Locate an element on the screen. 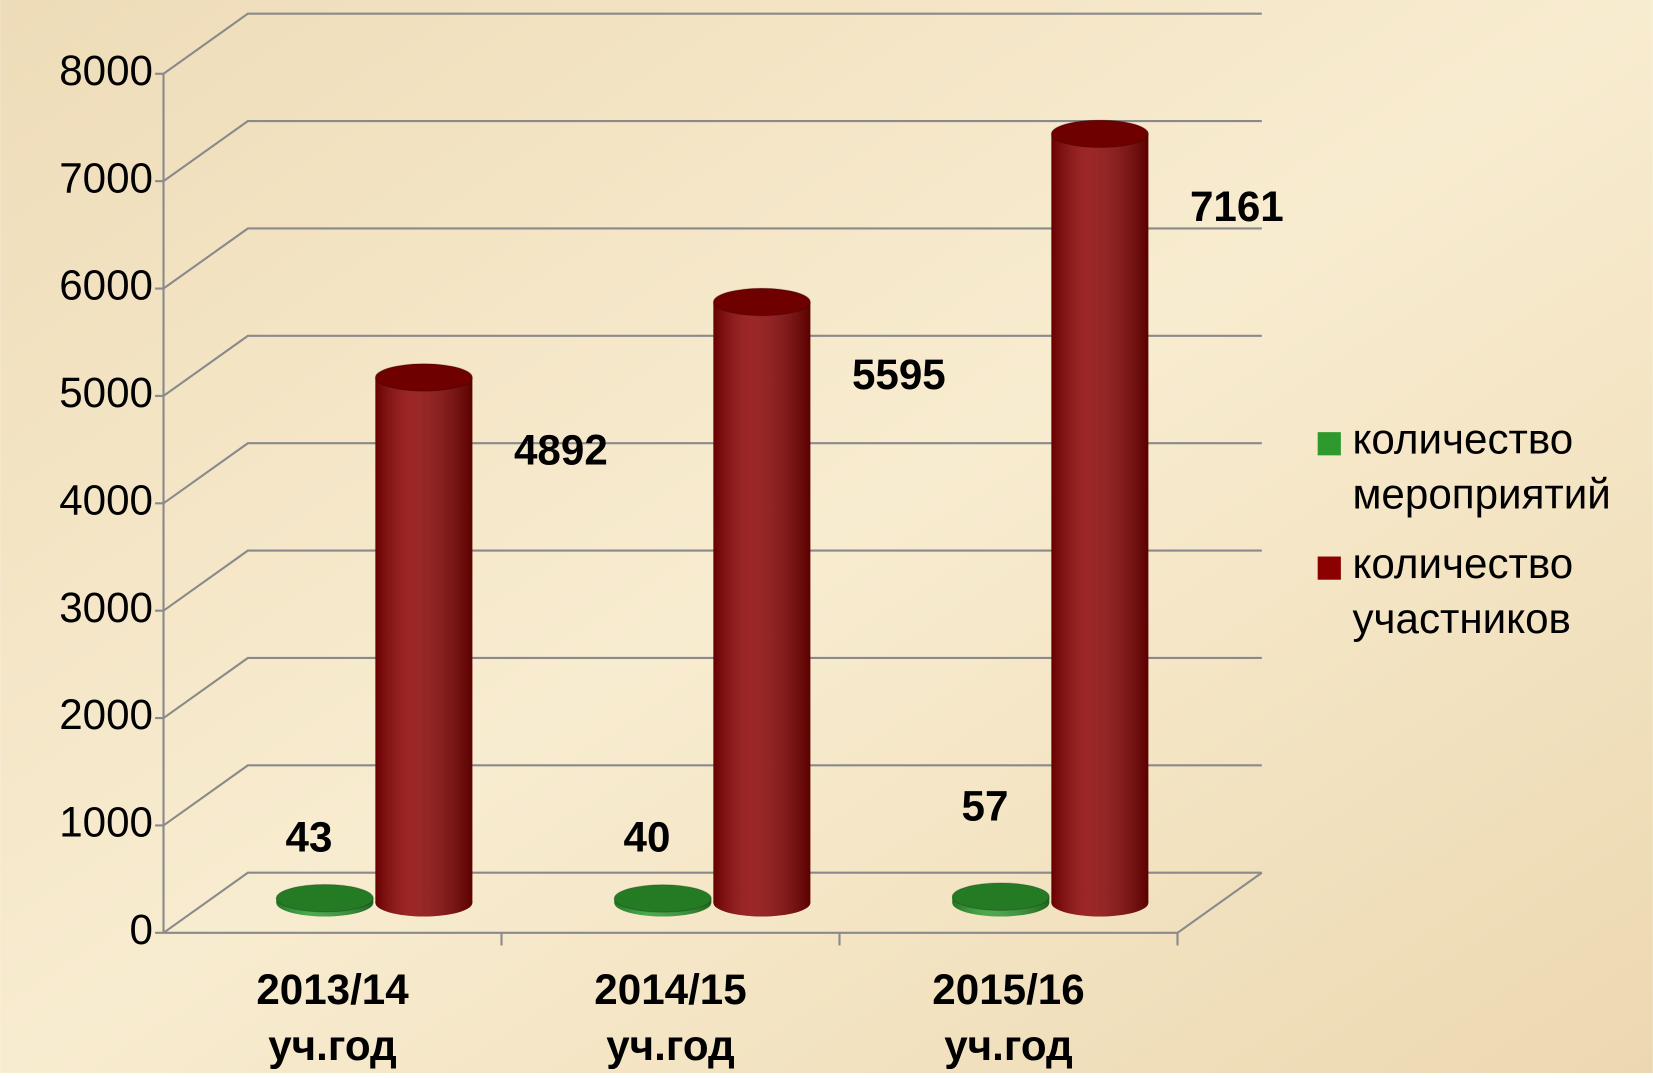  legend-label: количество мероприятий is located at coordinates (1481, 467).